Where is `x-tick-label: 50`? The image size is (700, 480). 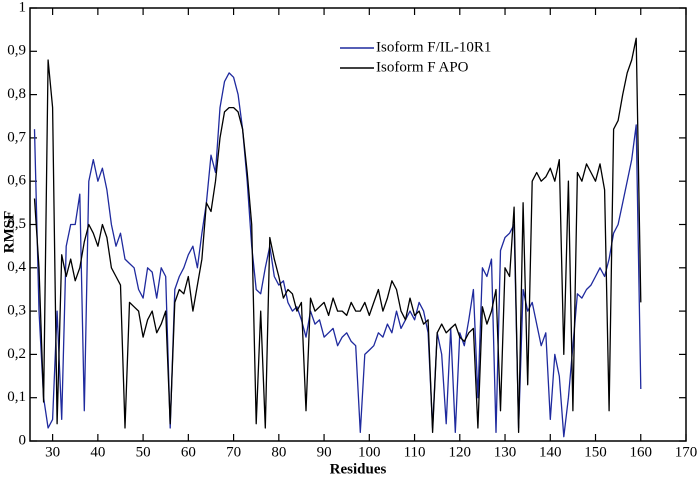 x-tick-label: 50 is located at coordinates (143, 452).